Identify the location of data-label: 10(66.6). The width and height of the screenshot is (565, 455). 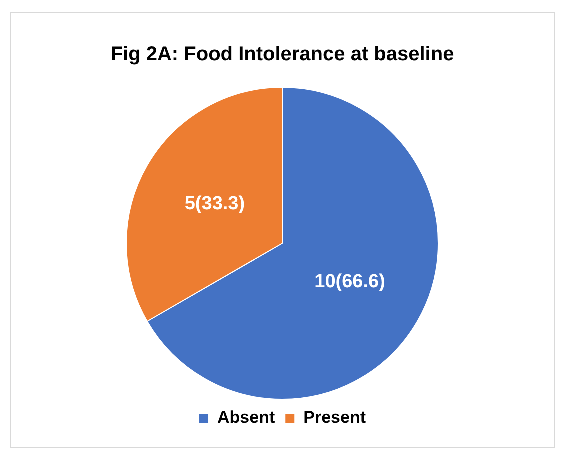
(350, 282).